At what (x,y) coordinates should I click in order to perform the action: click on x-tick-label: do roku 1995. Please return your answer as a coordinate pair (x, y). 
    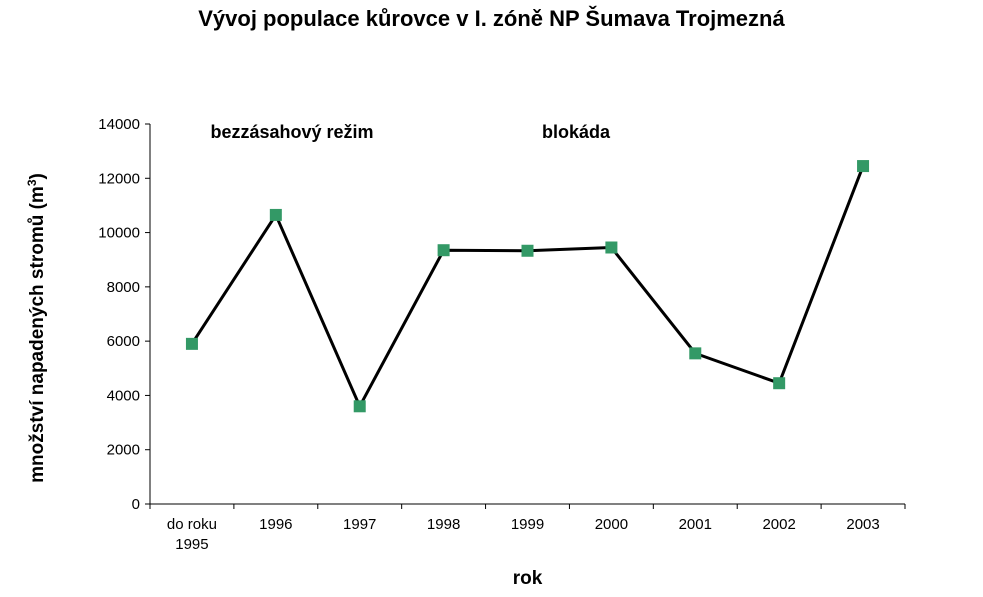
    Looking at the image, I should click on (192, 534).